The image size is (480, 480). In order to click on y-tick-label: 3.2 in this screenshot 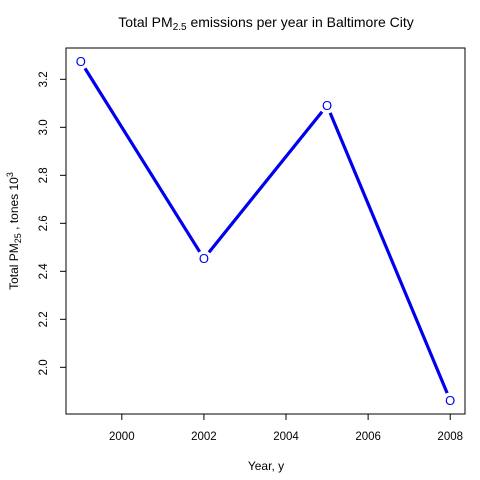, I will do `click(44, 79)`.